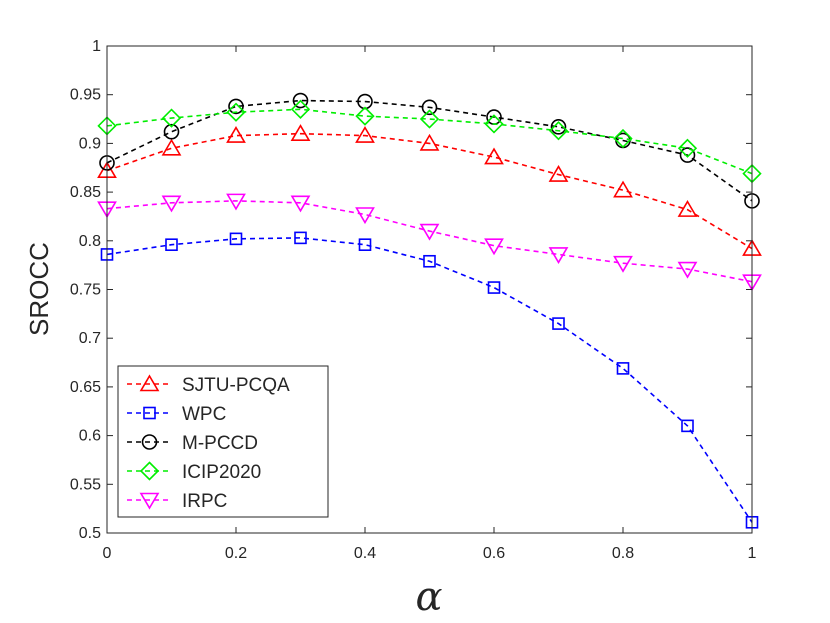 The image size is (830, 623). What do you see at coordinates (221, 472) in the screenshot?
I see `legend-label: ICIP2020` at bounding box center [221, 472].